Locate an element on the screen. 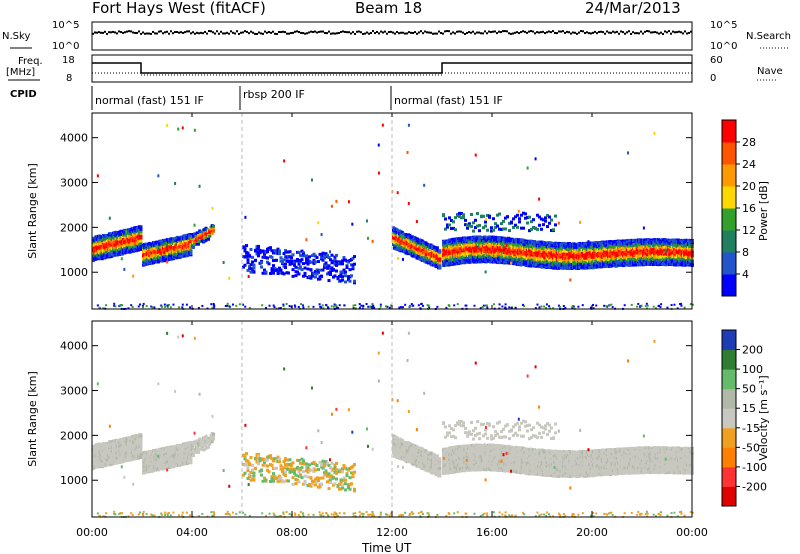  nsearch-tick-low: 10^0 is located at coordinates (723, 46).